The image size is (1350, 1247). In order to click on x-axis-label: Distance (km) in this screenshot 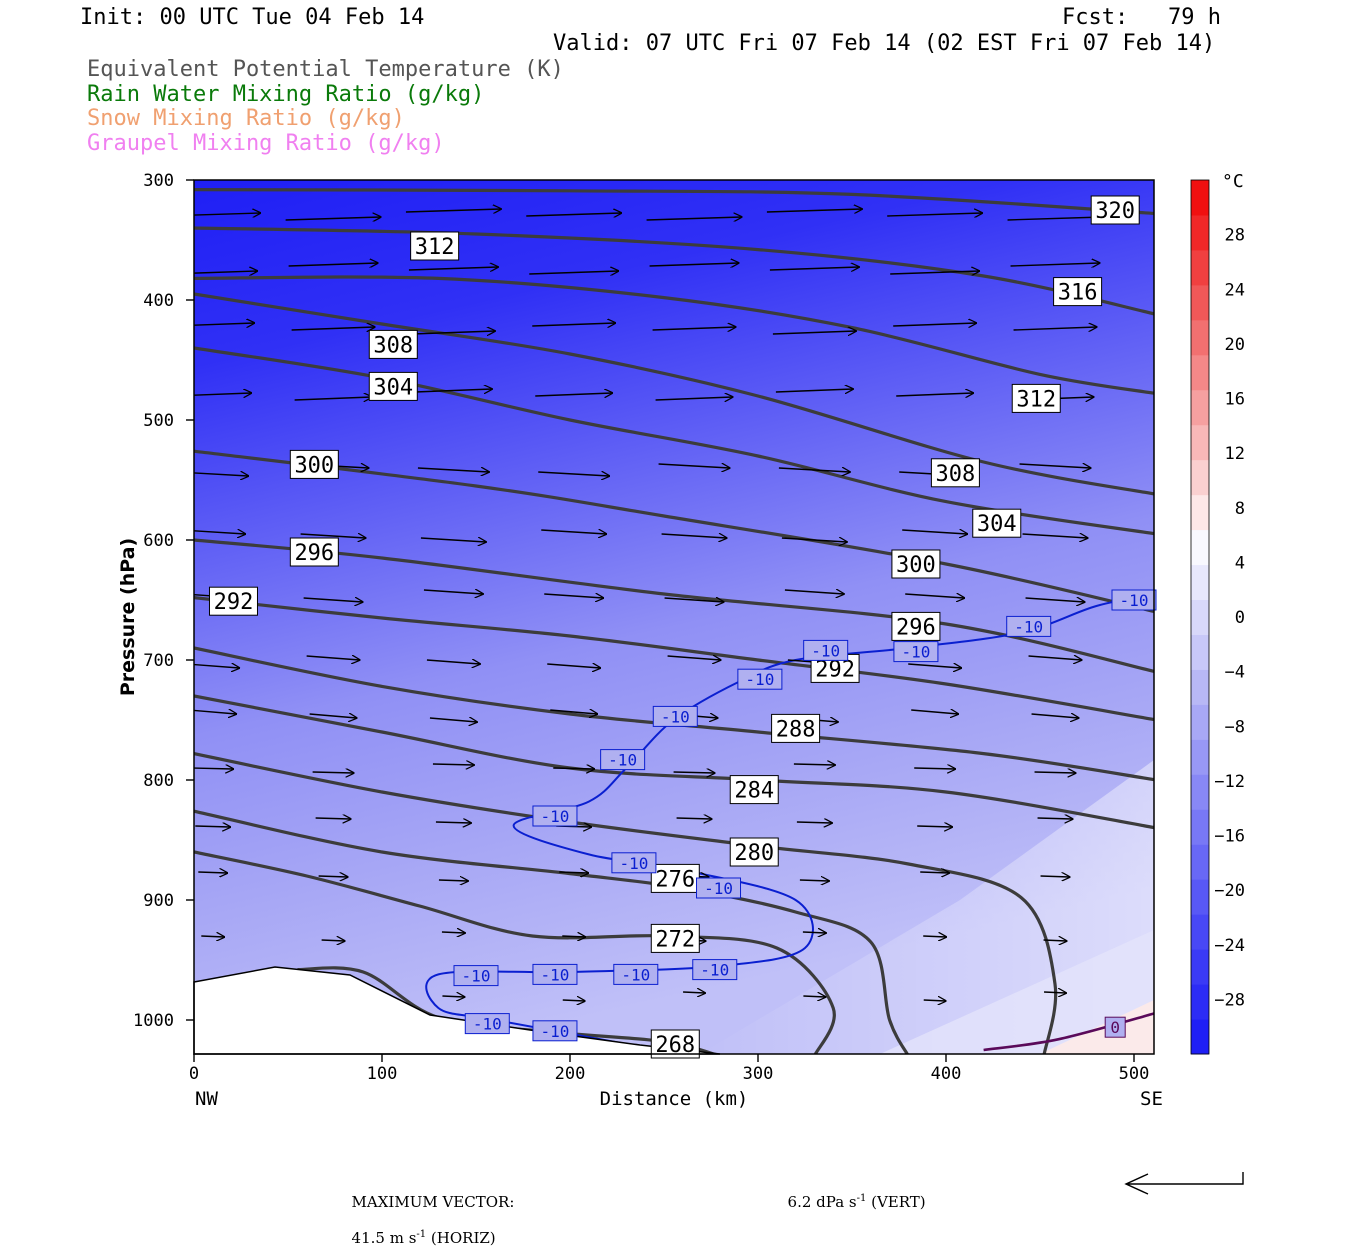, I will do `click(674, 1099)`.